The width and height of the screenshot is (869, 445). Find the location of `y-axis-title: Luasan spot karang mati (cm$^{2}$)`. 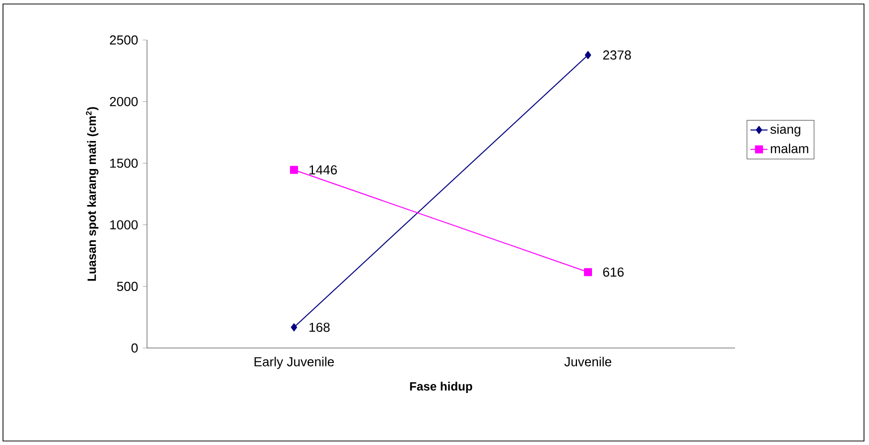

y-axis-title: Luasan spot karang mati (cm$^{2}$) is located at coordinates (92, 194).